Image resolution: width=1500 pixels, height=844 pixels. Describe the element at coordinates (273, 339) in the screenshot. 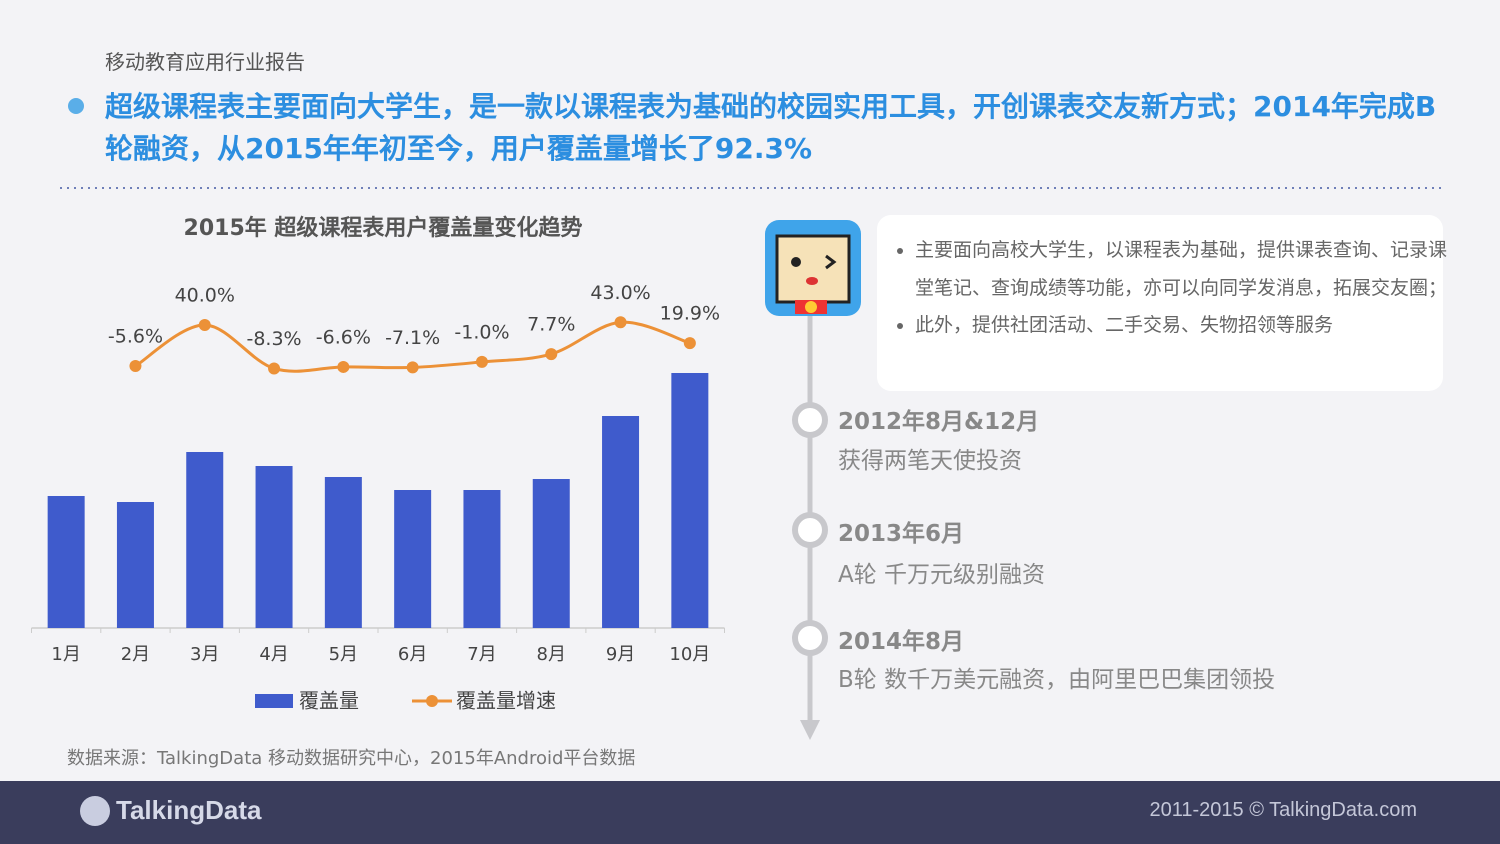

I see `data-label: -8.3%` at that location.